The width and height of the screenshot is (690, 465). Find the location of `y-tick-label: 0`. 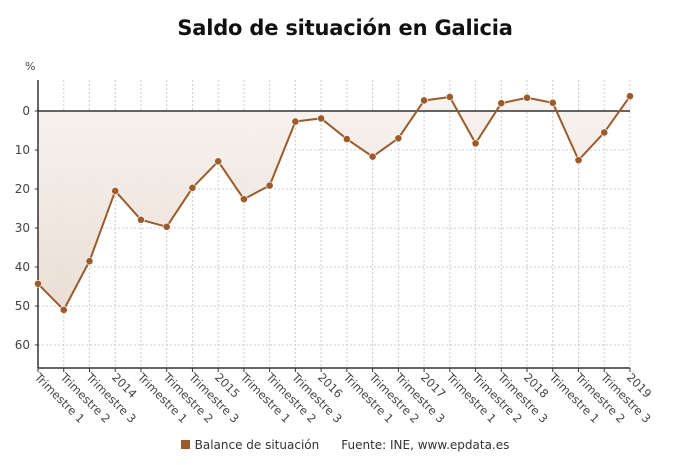

y-tick-label: 0 is located at coordinates (26, 111).